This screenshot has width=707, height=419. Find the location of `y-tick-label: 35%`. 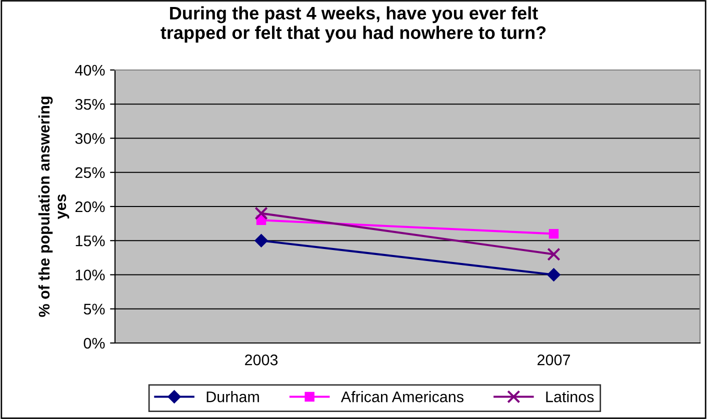

y-tick-label: 35% is located at coordinates (90, 104).